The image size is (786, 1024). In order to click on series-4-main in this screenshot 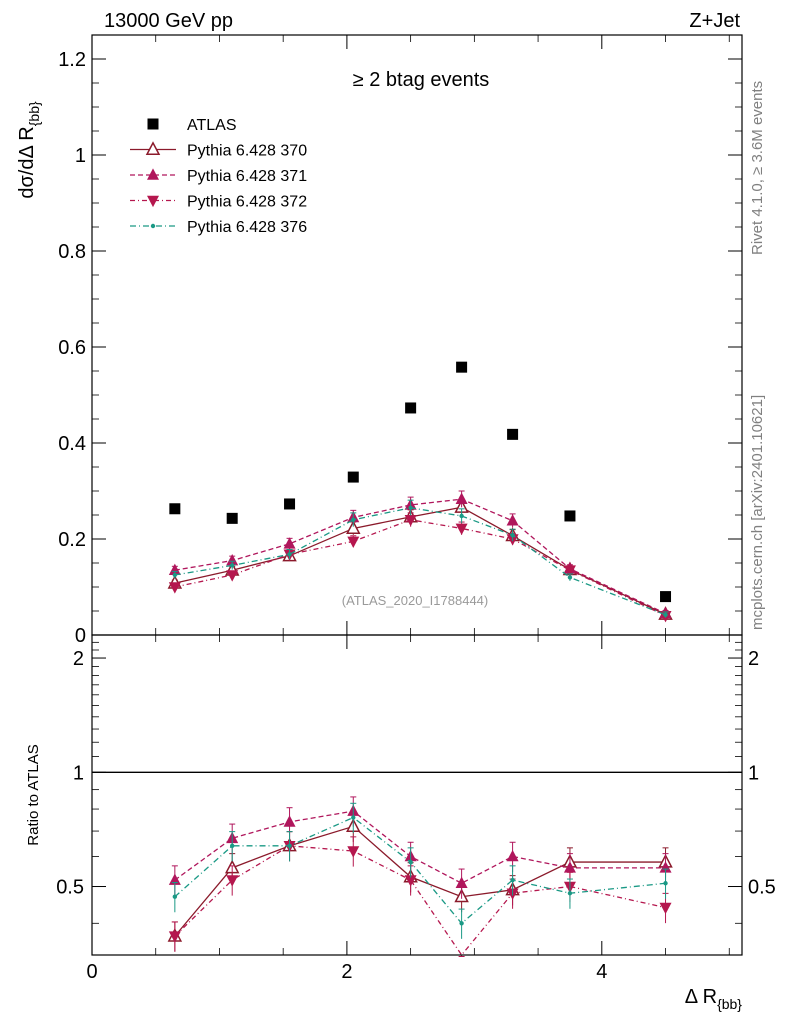, I will do `click(420, 558)`.